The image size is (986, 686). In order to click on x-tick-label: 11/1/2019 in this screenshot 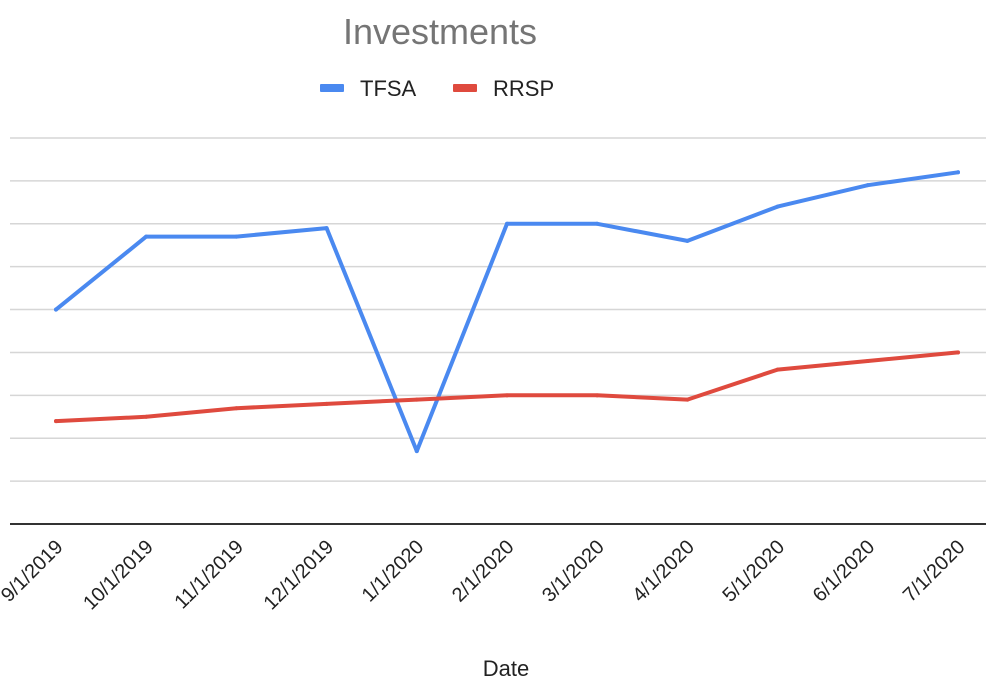, I will do `click(209, 574)`.